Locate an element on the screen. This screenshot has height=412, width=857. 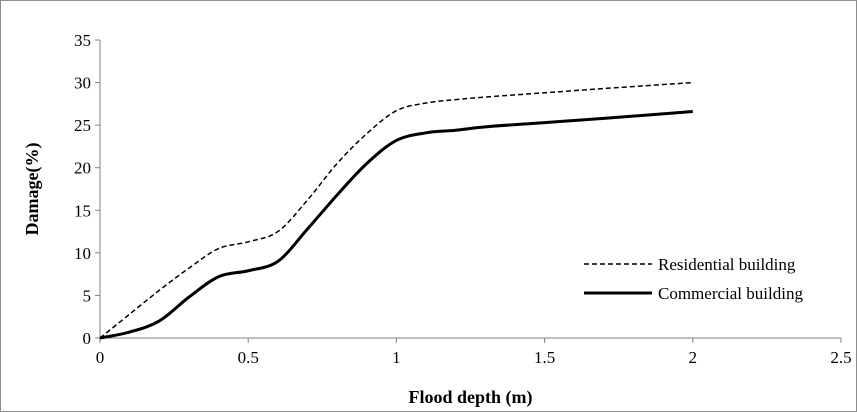
y-tick-label: 15 is located at coordinates (82, 210).